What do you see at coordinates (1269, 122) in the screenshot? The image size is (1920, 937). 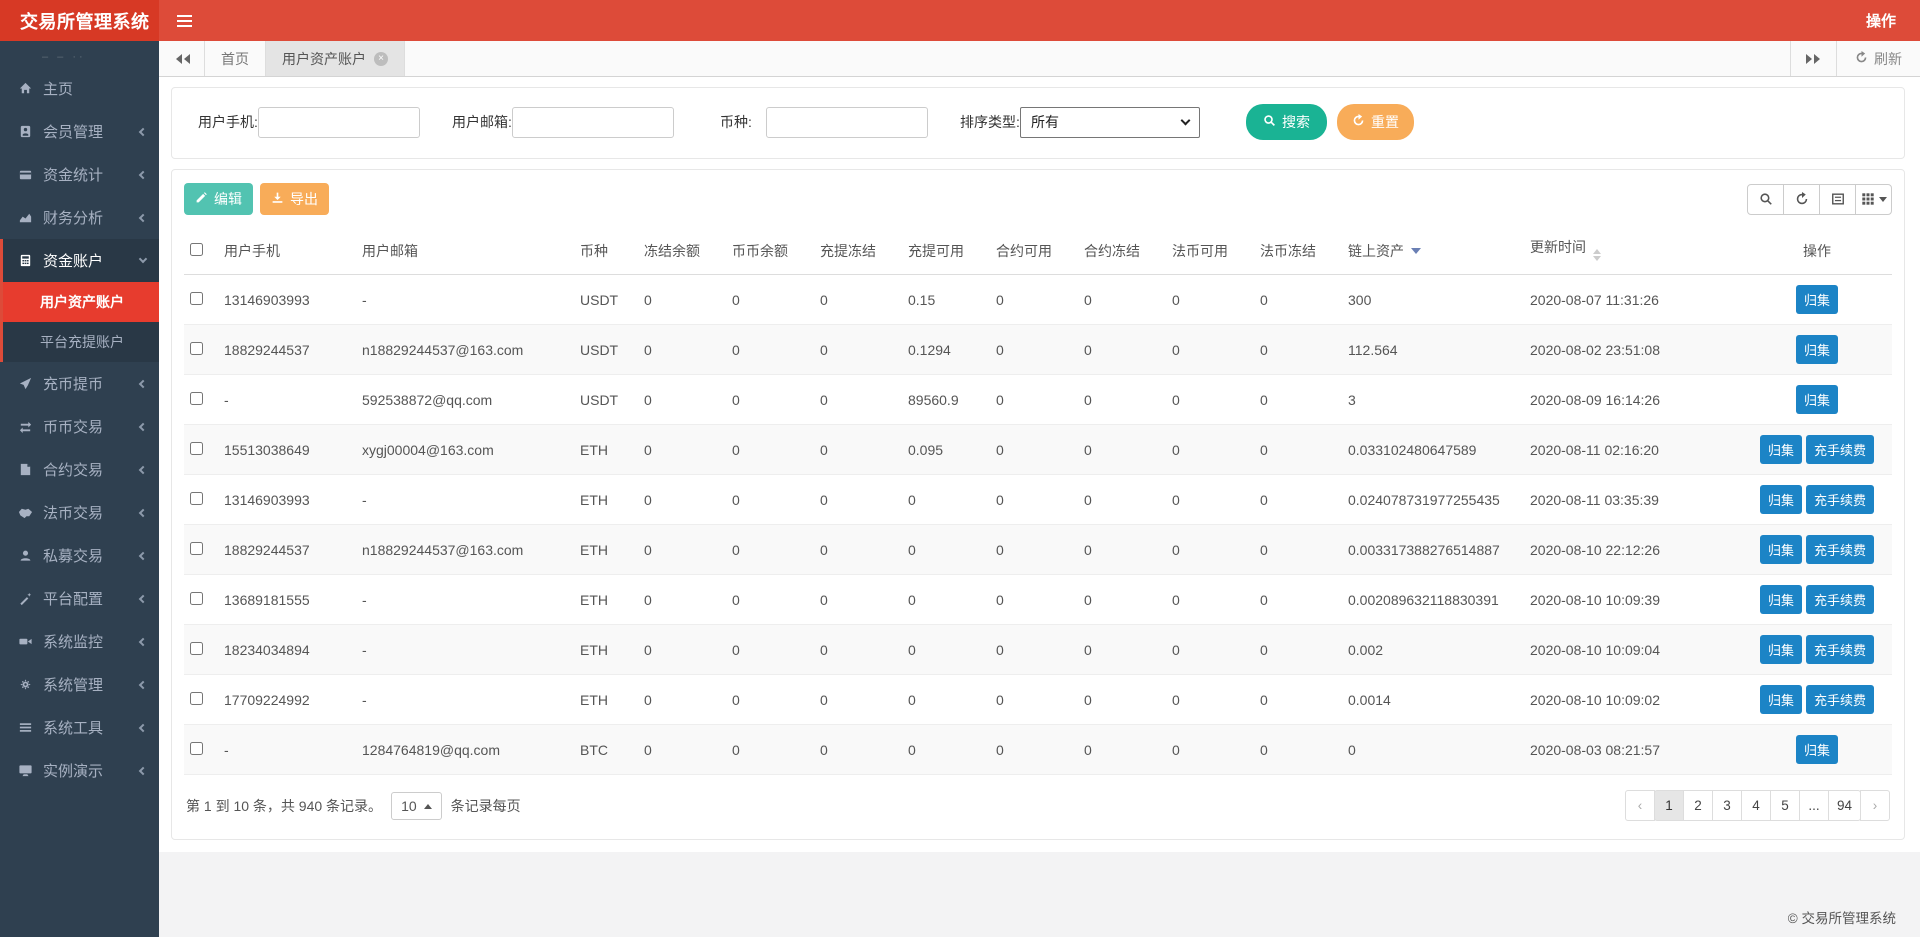 I see `search-icon` at bounding box center [1269, 122].